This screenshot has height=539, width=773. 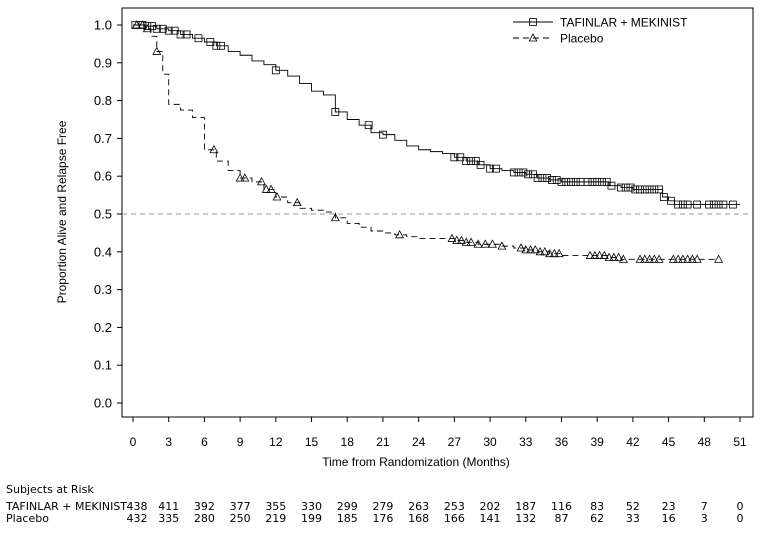 What do you see at coordinates (276, 506) in the screenshot?
I see `risk-count: 355` at bounding box center [276, 506].